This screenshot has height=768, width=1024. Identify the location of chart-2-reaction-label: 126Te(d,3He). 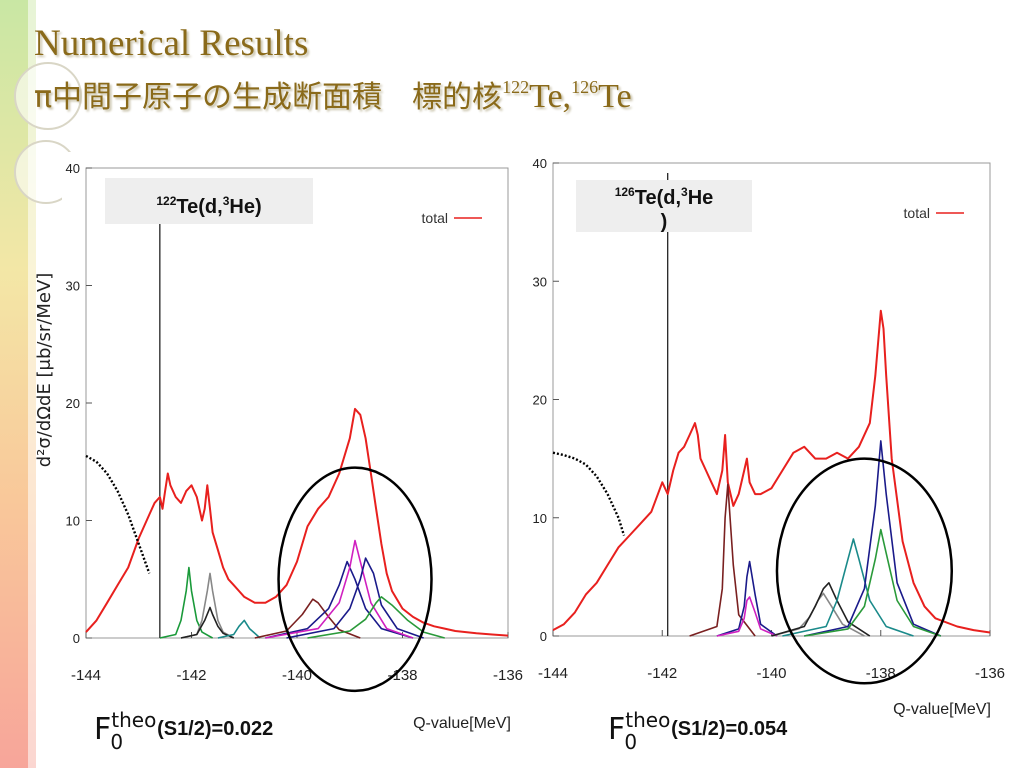
(664, 206).